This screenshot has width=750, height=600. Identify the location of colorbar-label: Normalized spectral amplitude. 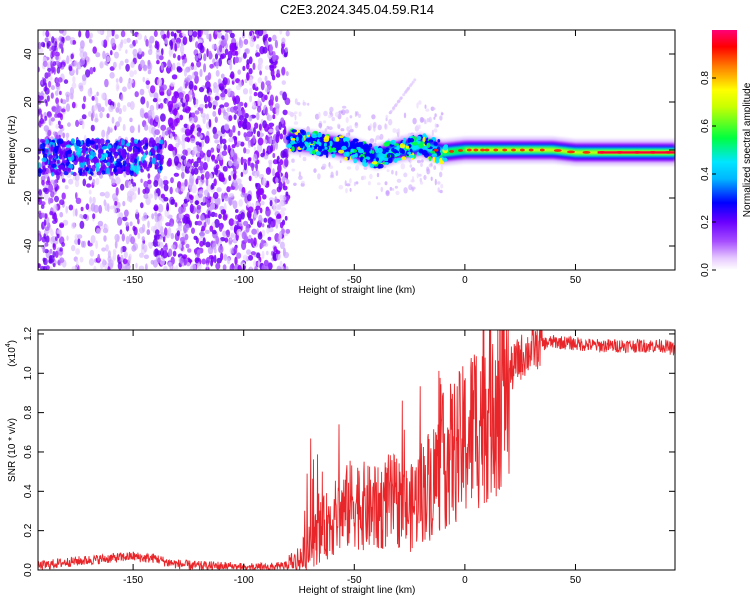
(746, 149).